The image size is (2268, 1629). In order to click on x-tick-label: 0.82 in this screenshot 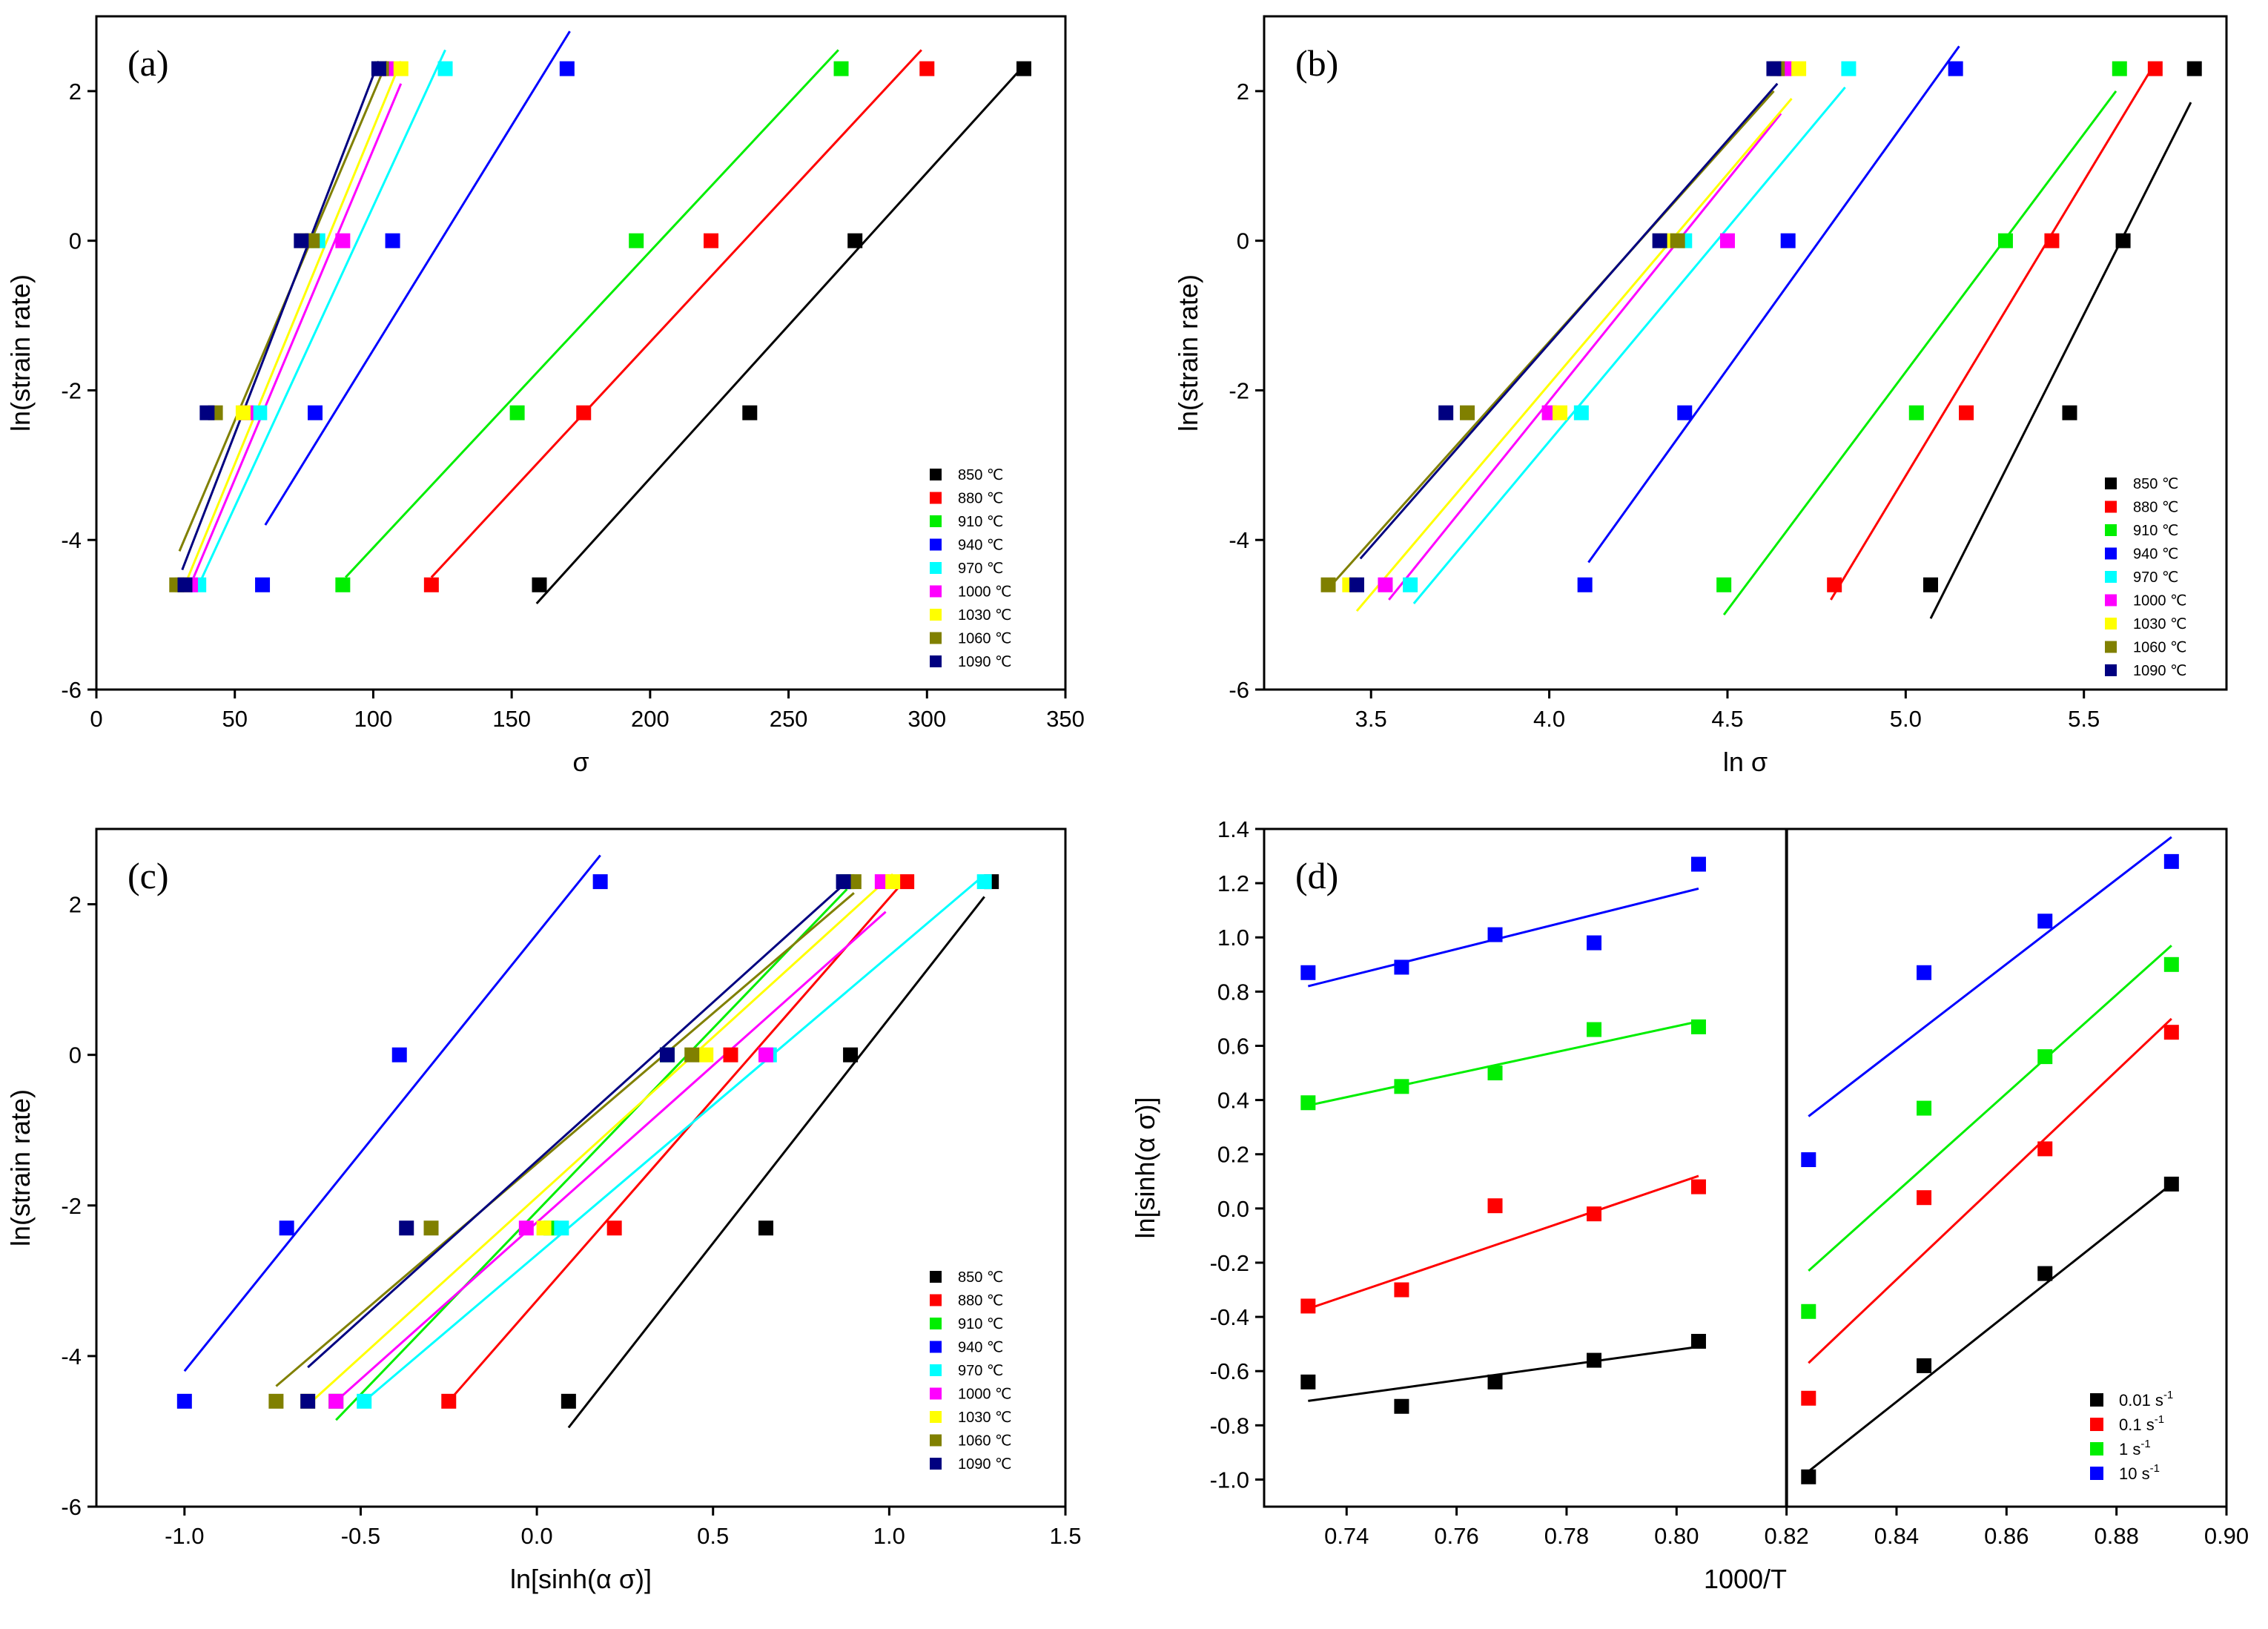, I will do `click(1786, 1536)`.